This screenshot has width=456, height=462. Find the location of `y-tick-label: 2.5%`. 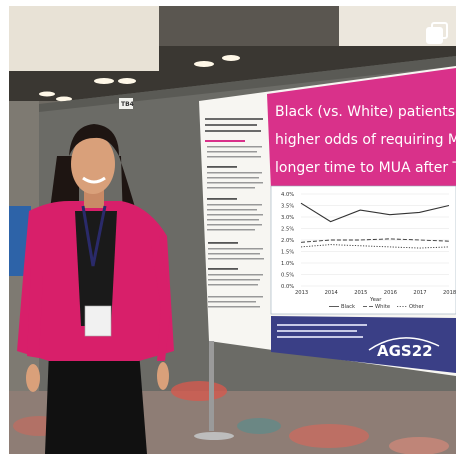

y-tick-label: 2.5% is located at coordinates (287, 229).